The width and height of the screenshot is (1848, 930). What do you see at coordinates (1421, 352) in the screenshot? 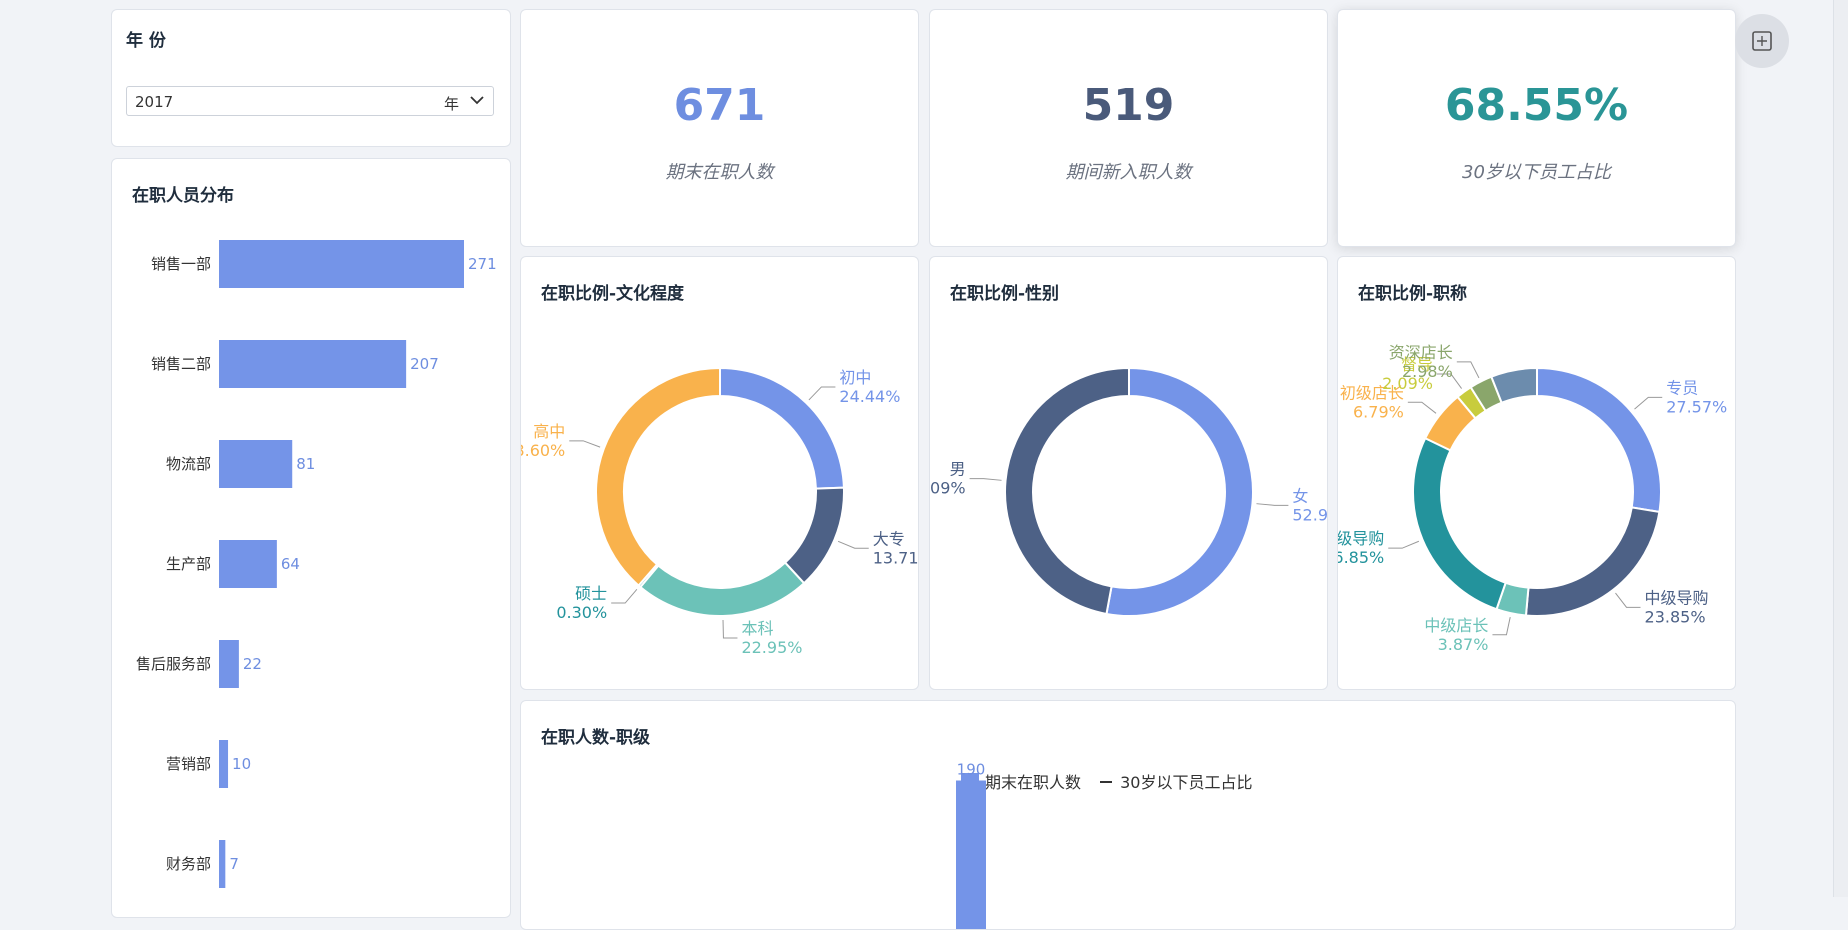
I see `donut-label-name: 资深店长` at bounding box center [1421, 352].